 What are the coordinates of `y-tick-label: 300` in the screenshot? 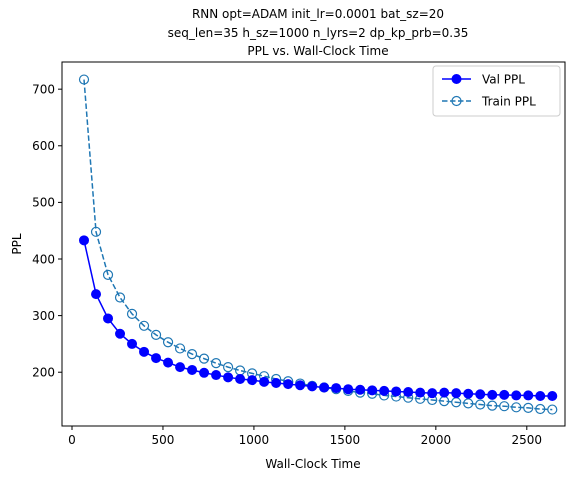 It's located at (43, 316).